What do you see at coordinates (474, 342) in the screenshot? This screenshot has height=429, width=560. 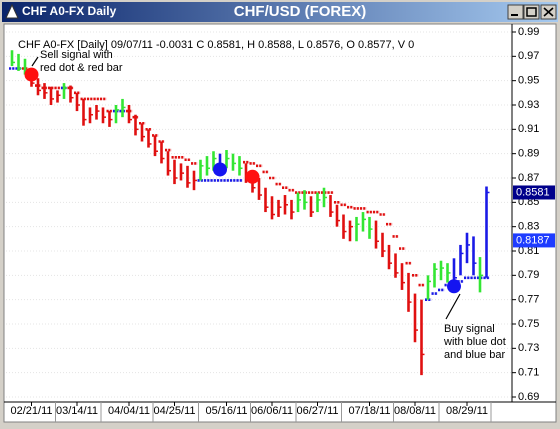 I see `annotation-text: with blue dot` at bounding box center [474, 342].